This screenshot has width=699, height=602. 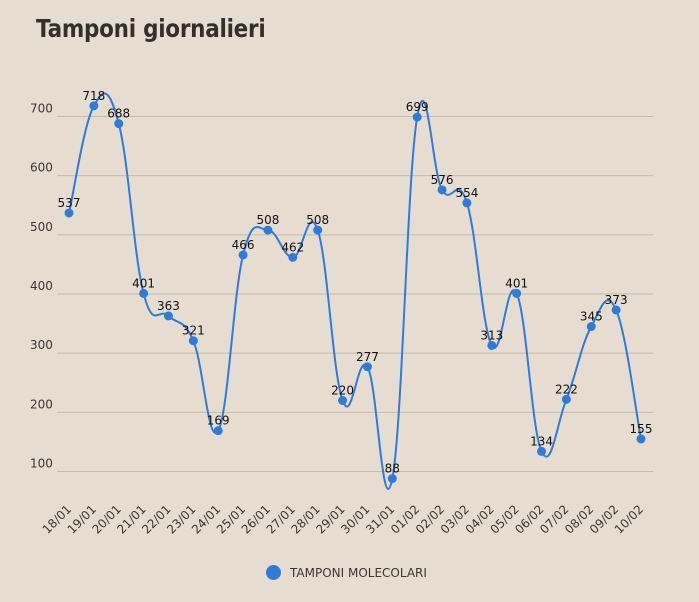 What do you see at coordinates (292, 247) in the screenshot?
I see `data-label: 462` at bounding box center [292, 247].